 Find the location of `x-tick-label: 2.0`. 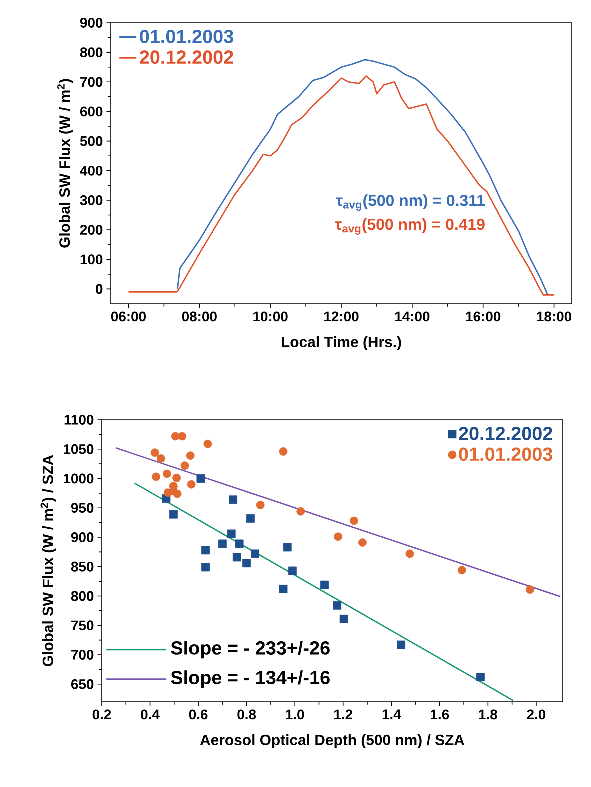

x-tick-label: 2.0 is located at coordinates (536, 715).